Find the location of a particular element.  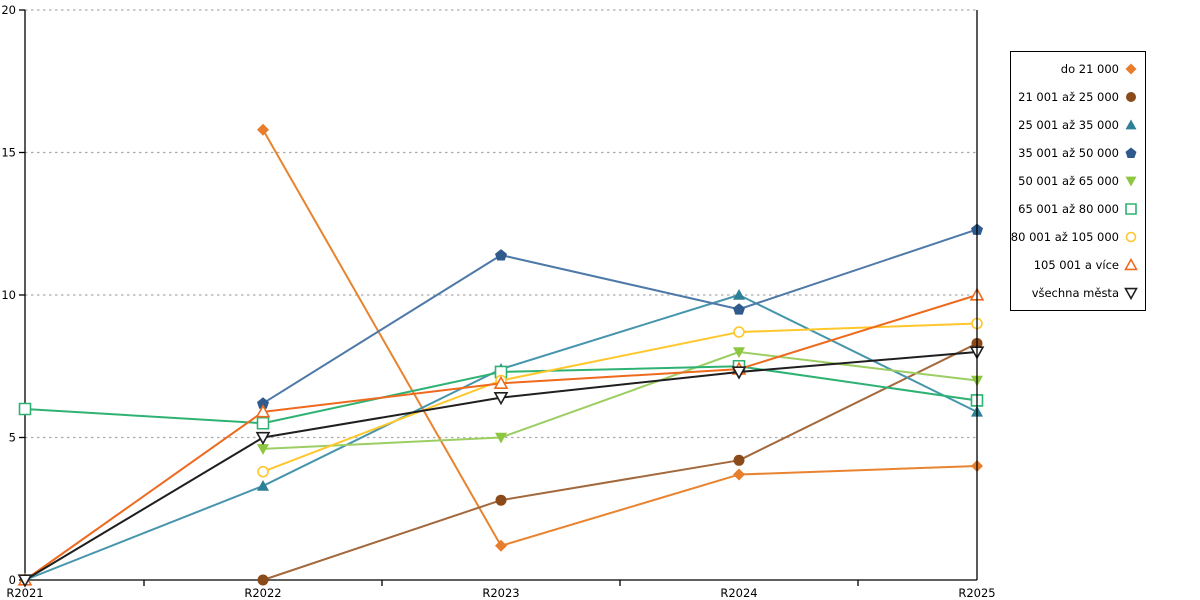

legend-item: 50 001 až 65 000 is located at coordinates (1077, 181).